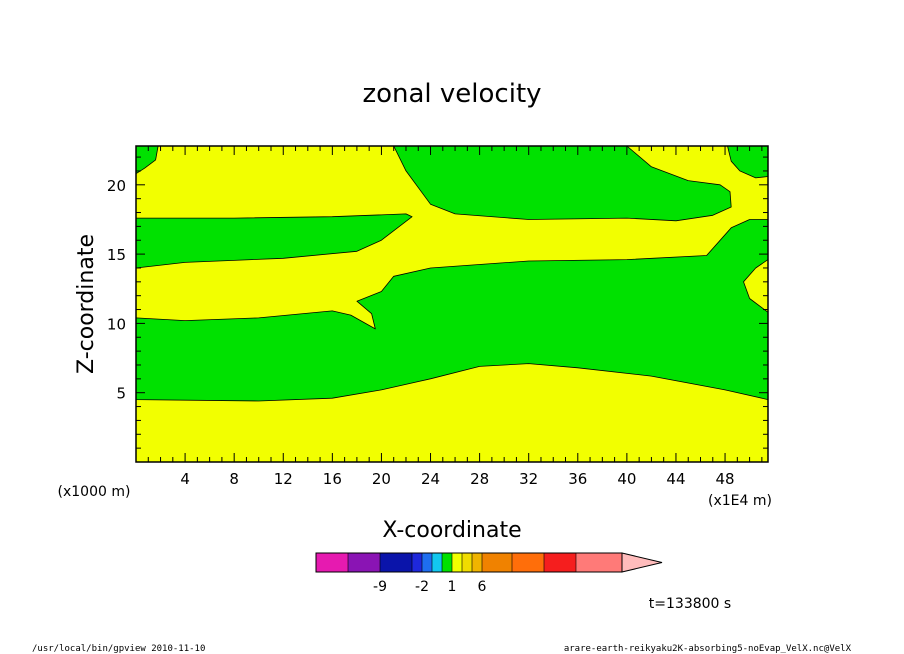  Describe the element at coordinates (577, 479) in the screenshot. I see `x-tick-label: 36` at that location.